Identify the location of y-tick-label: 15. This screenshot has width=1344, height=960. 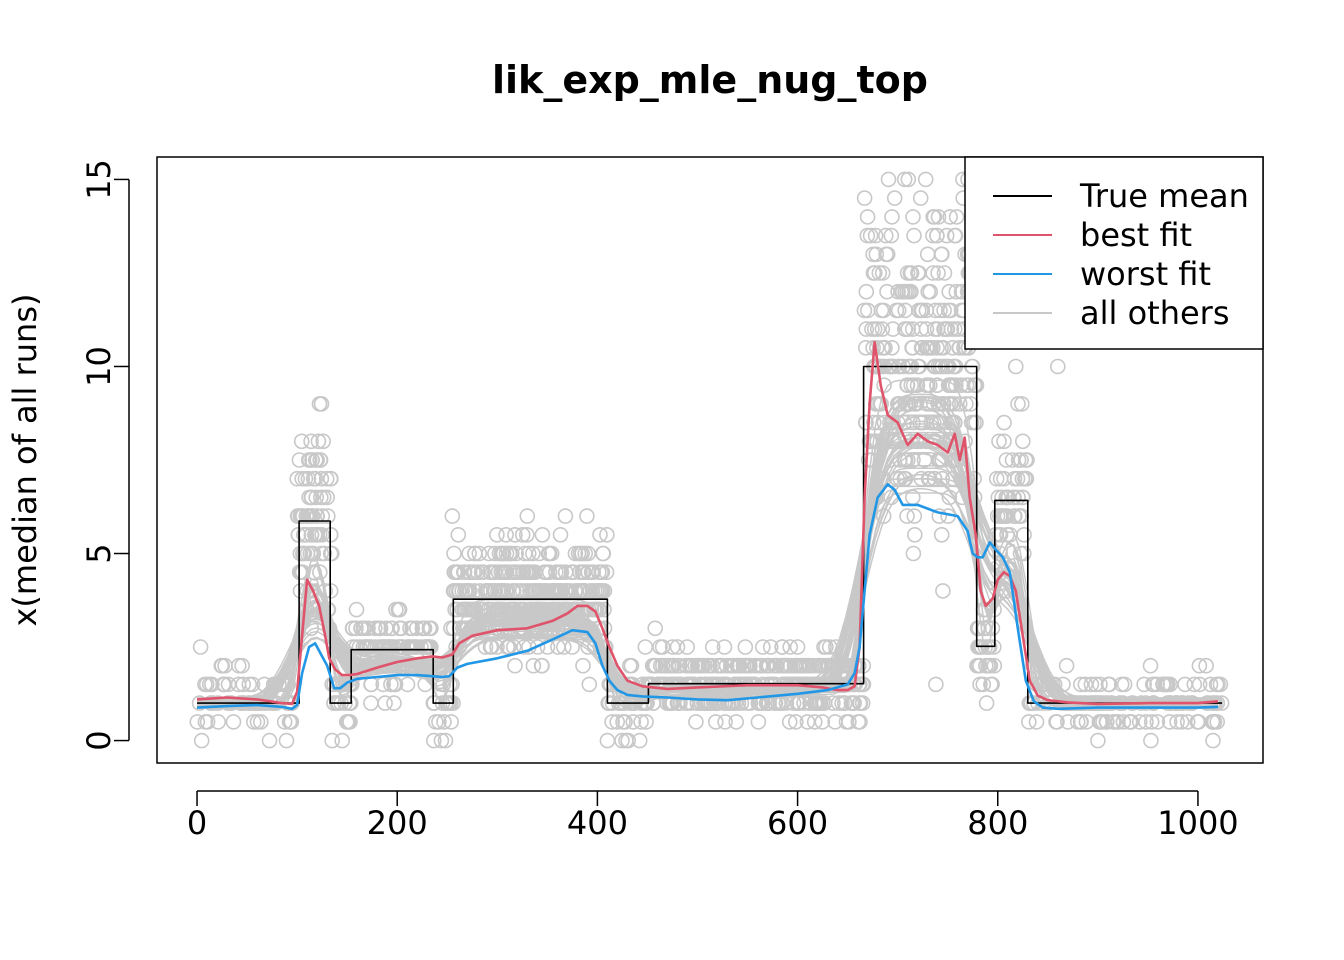
(99, 179).